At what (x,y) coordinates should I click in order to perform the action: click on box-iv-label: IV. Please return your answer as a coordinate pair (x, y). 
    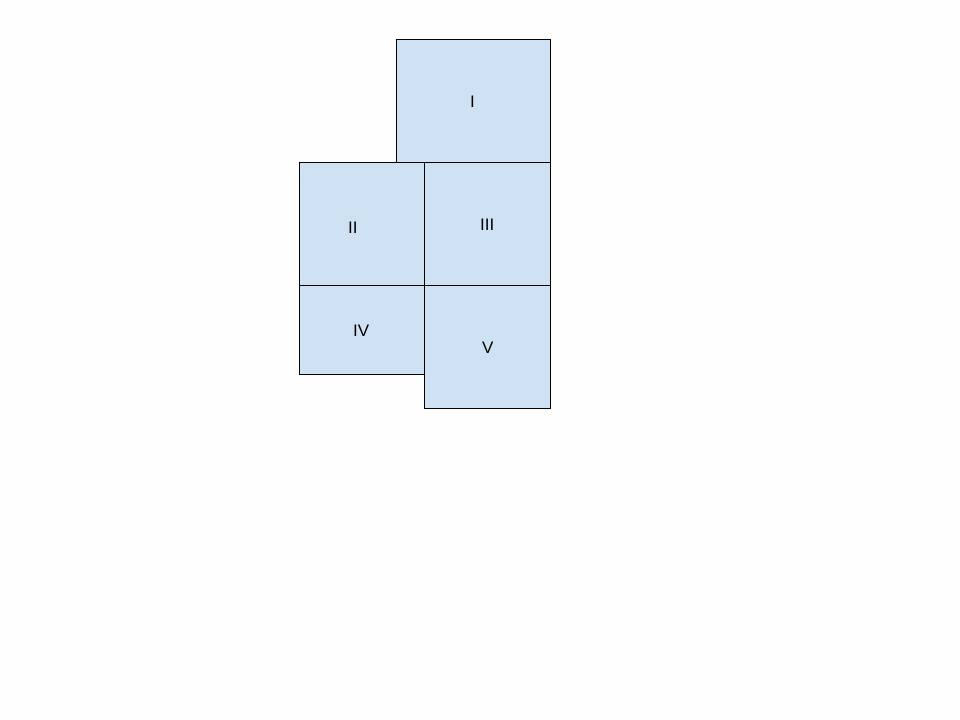
    Looking at the image, I should click on (361, 330).